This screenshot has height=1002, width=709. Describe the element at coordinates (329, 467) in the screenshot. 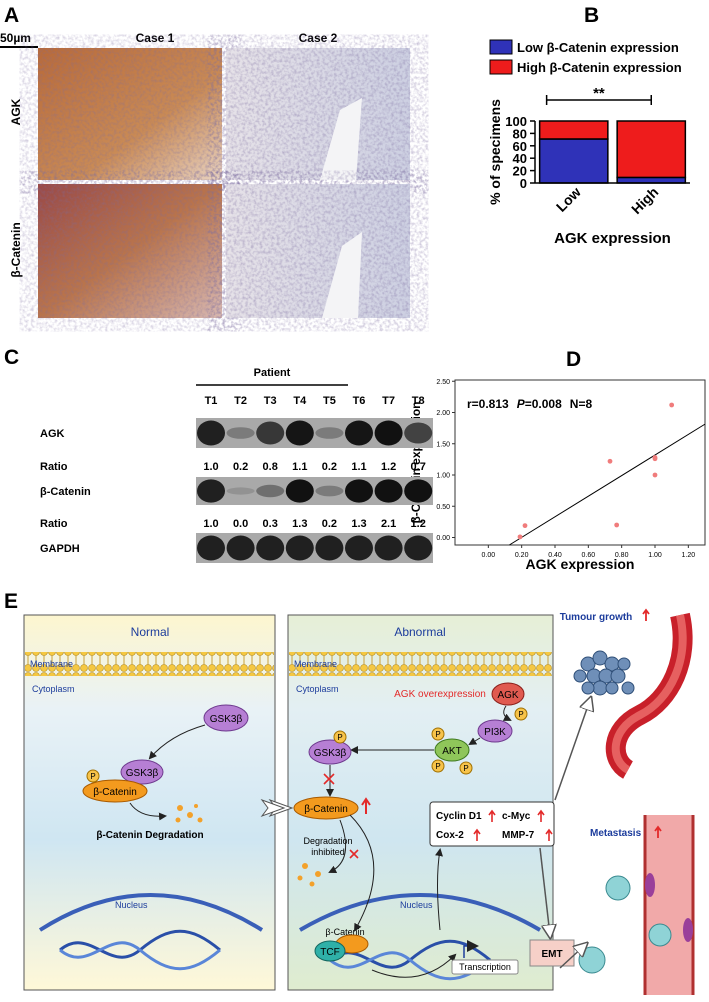

I see `ratio-value: 0.2` at that location.